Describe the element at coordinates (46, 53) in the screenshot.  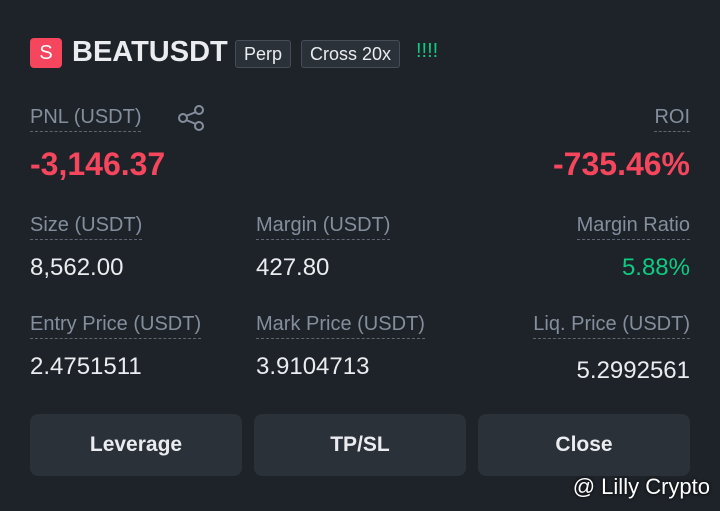
I see `badge: S` at that location.